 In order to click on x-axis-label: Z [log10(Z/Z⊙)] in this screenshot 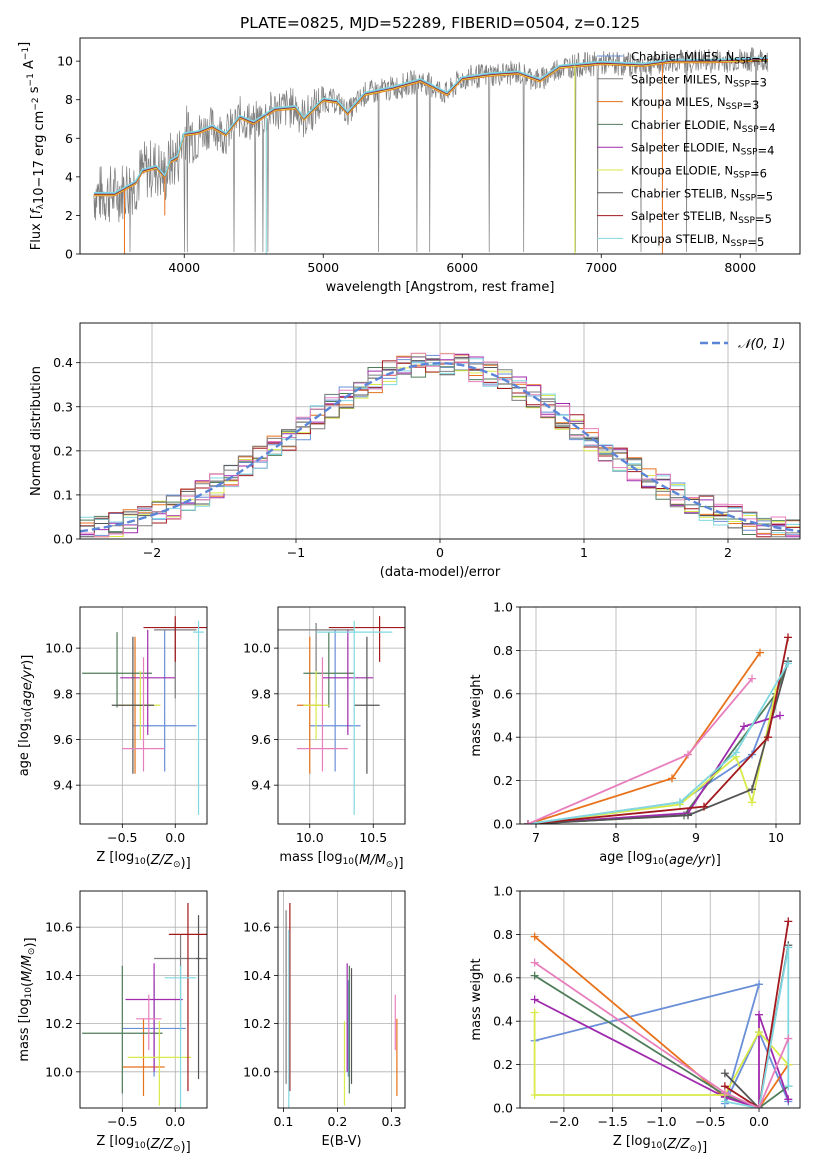, I will do `click(660, 1144)`.